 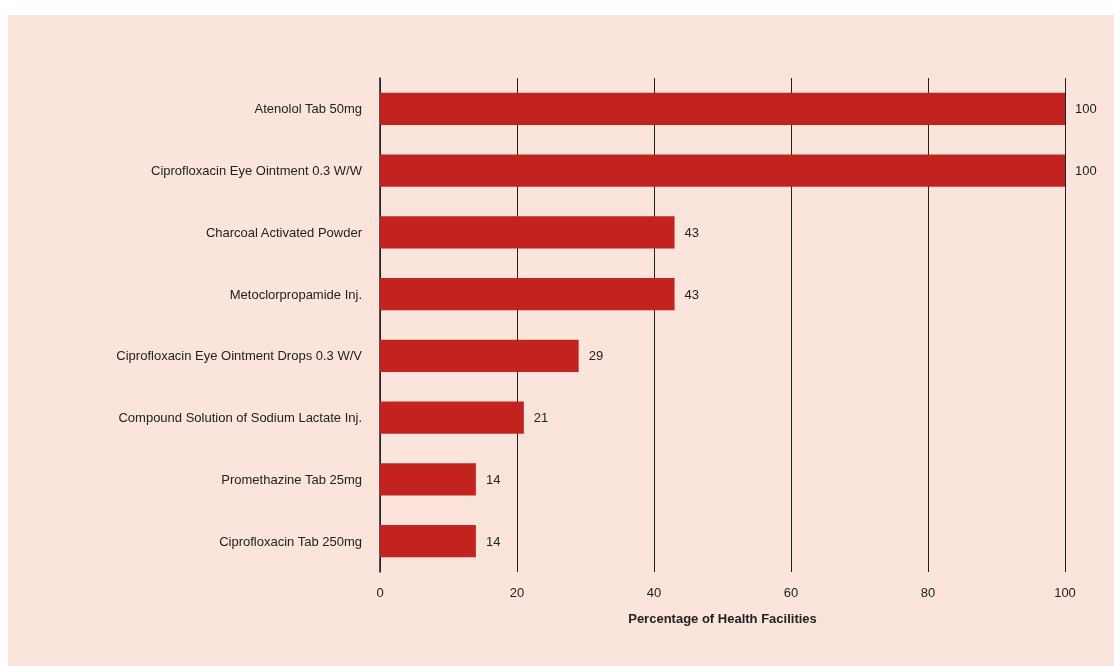 I want to click on x-tick-label: 80, so click(x=928, y=592).